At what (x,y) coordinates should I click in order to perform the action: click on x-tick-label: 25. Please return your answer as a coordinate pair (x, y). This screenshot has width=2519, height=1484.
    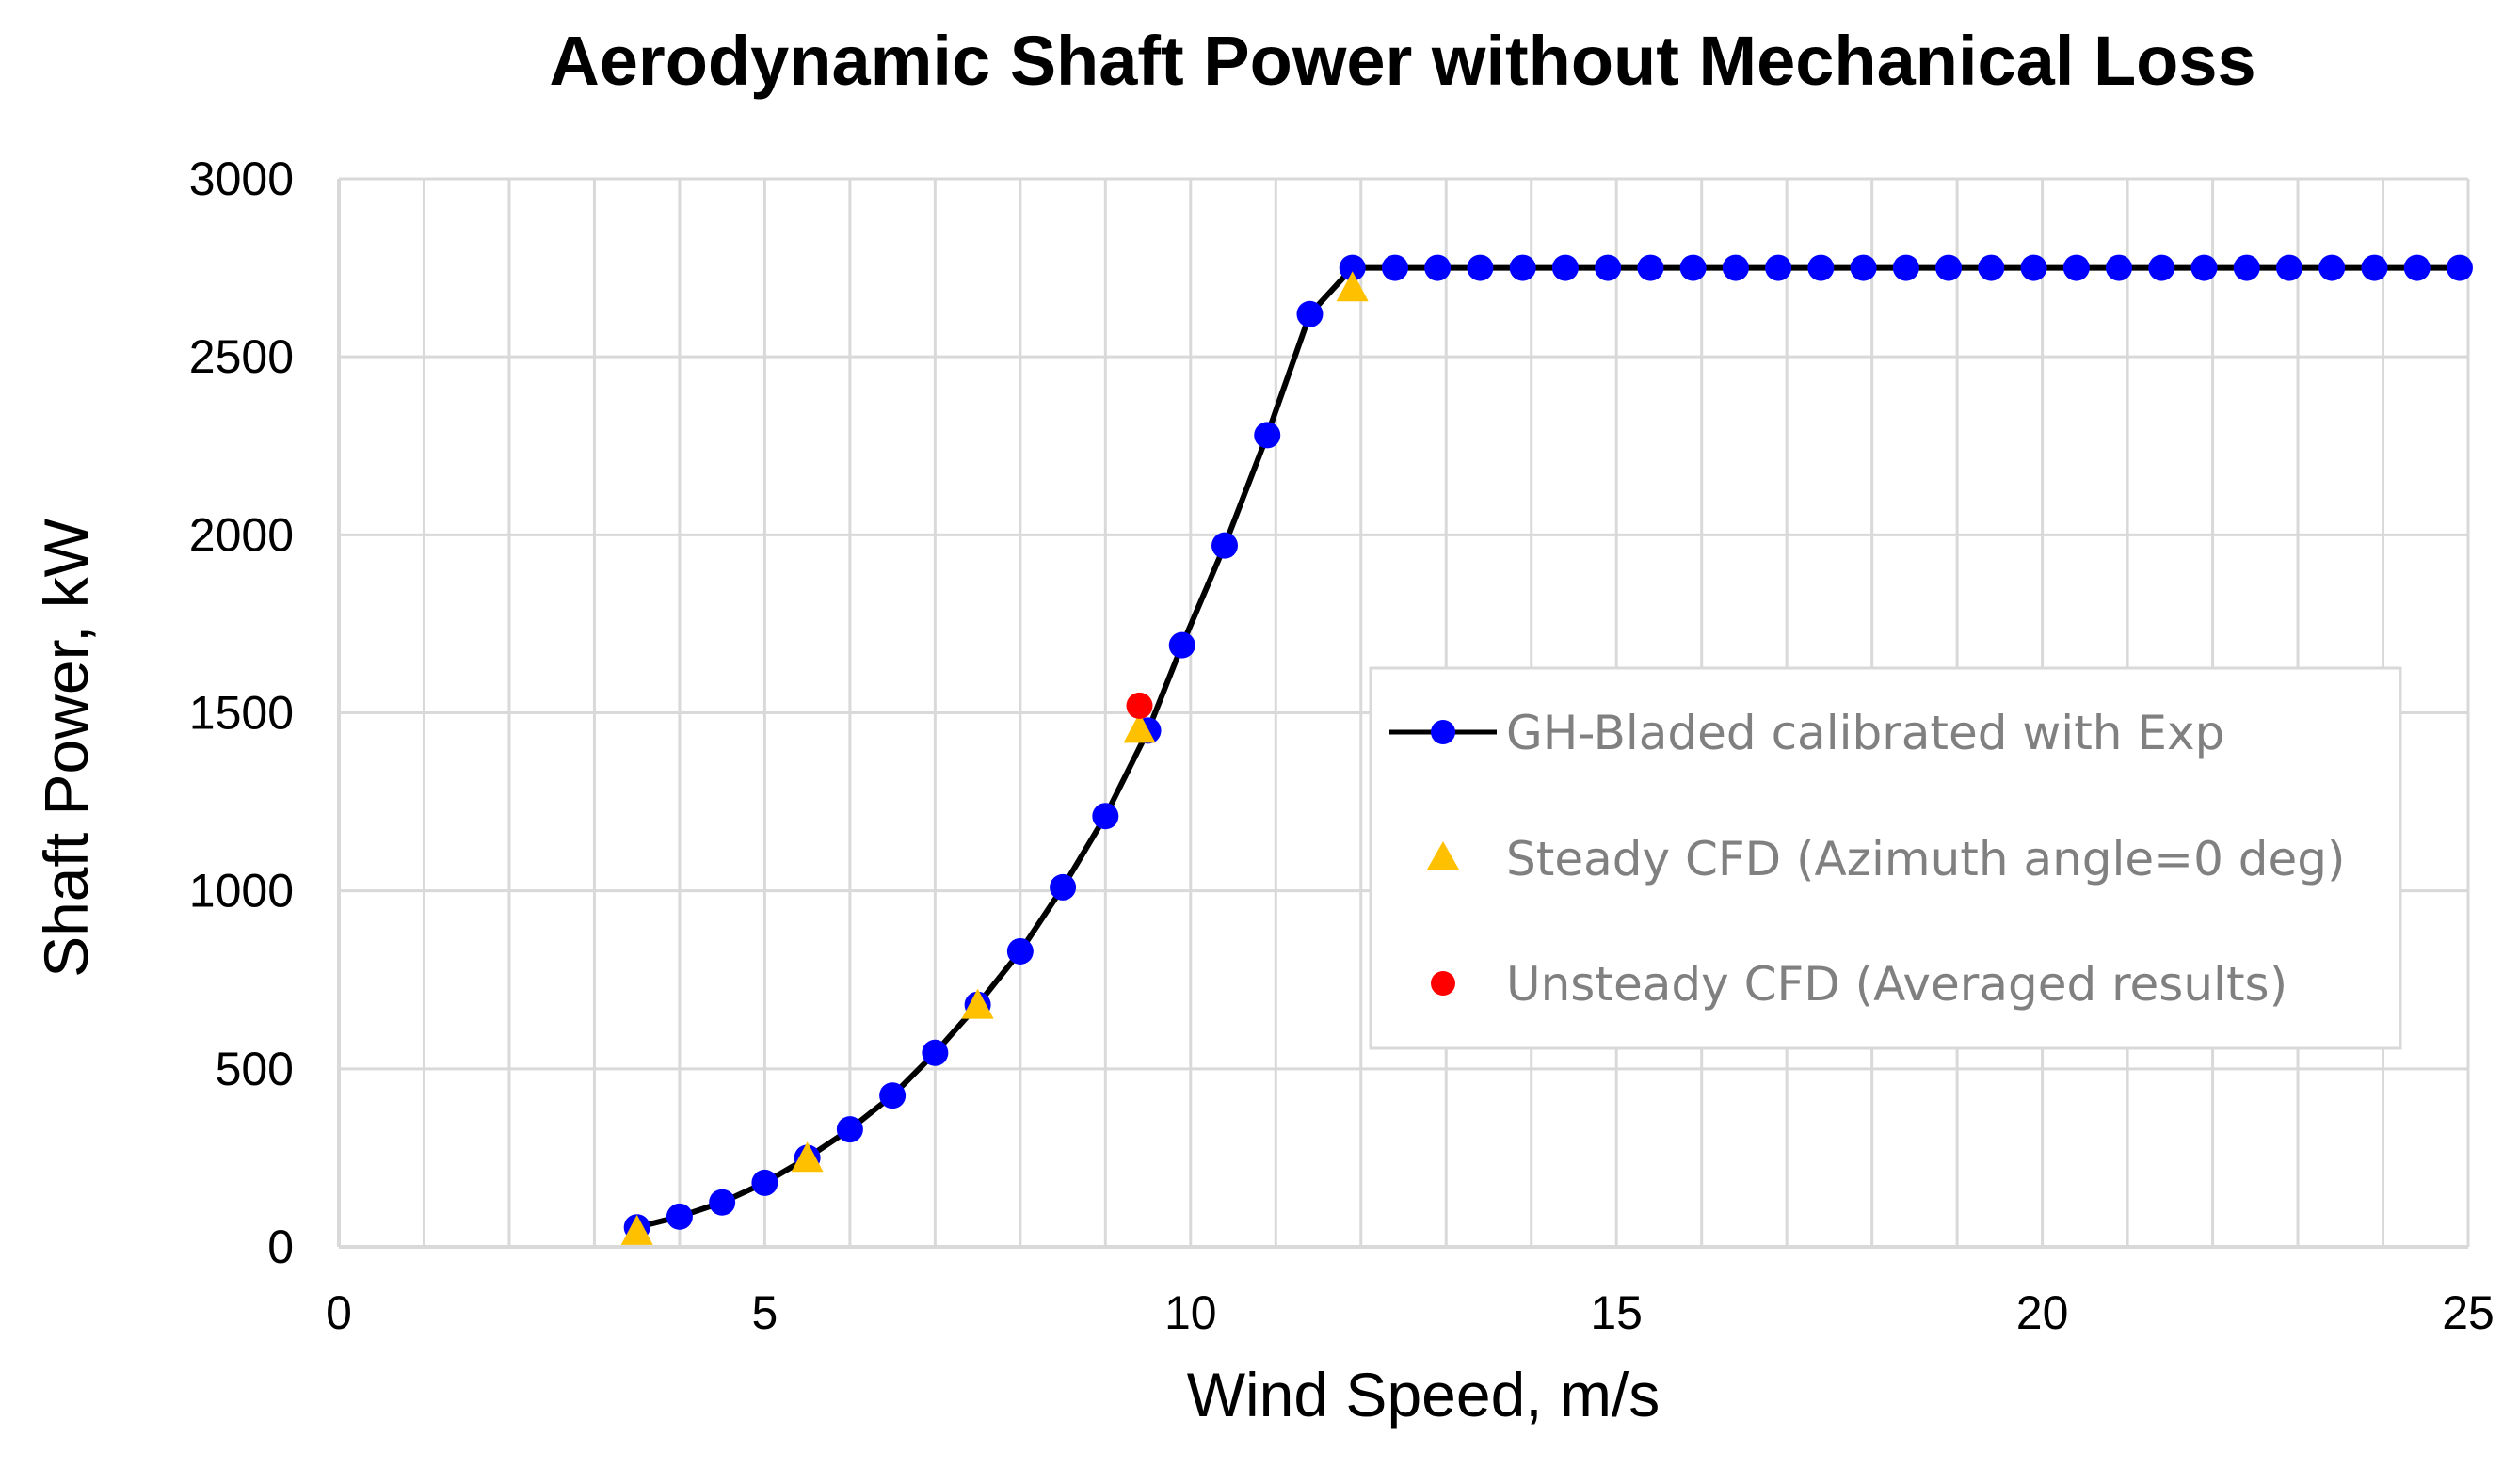
    Looking at the image, I should click on (2468, 1312).